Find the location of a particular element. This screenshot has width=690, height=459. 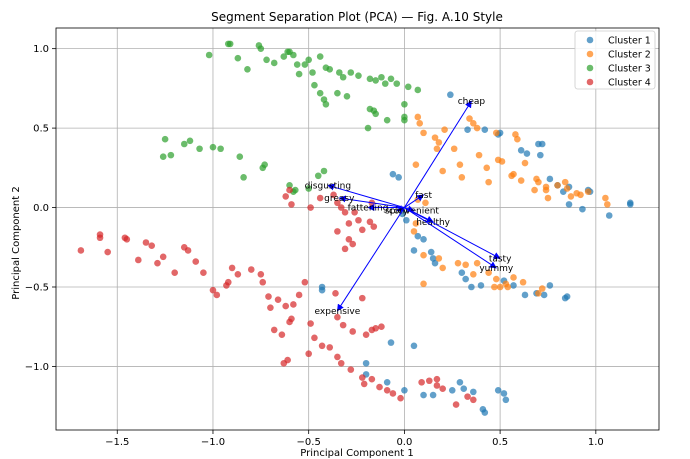

legend-box is located at coordinates (615, 60).